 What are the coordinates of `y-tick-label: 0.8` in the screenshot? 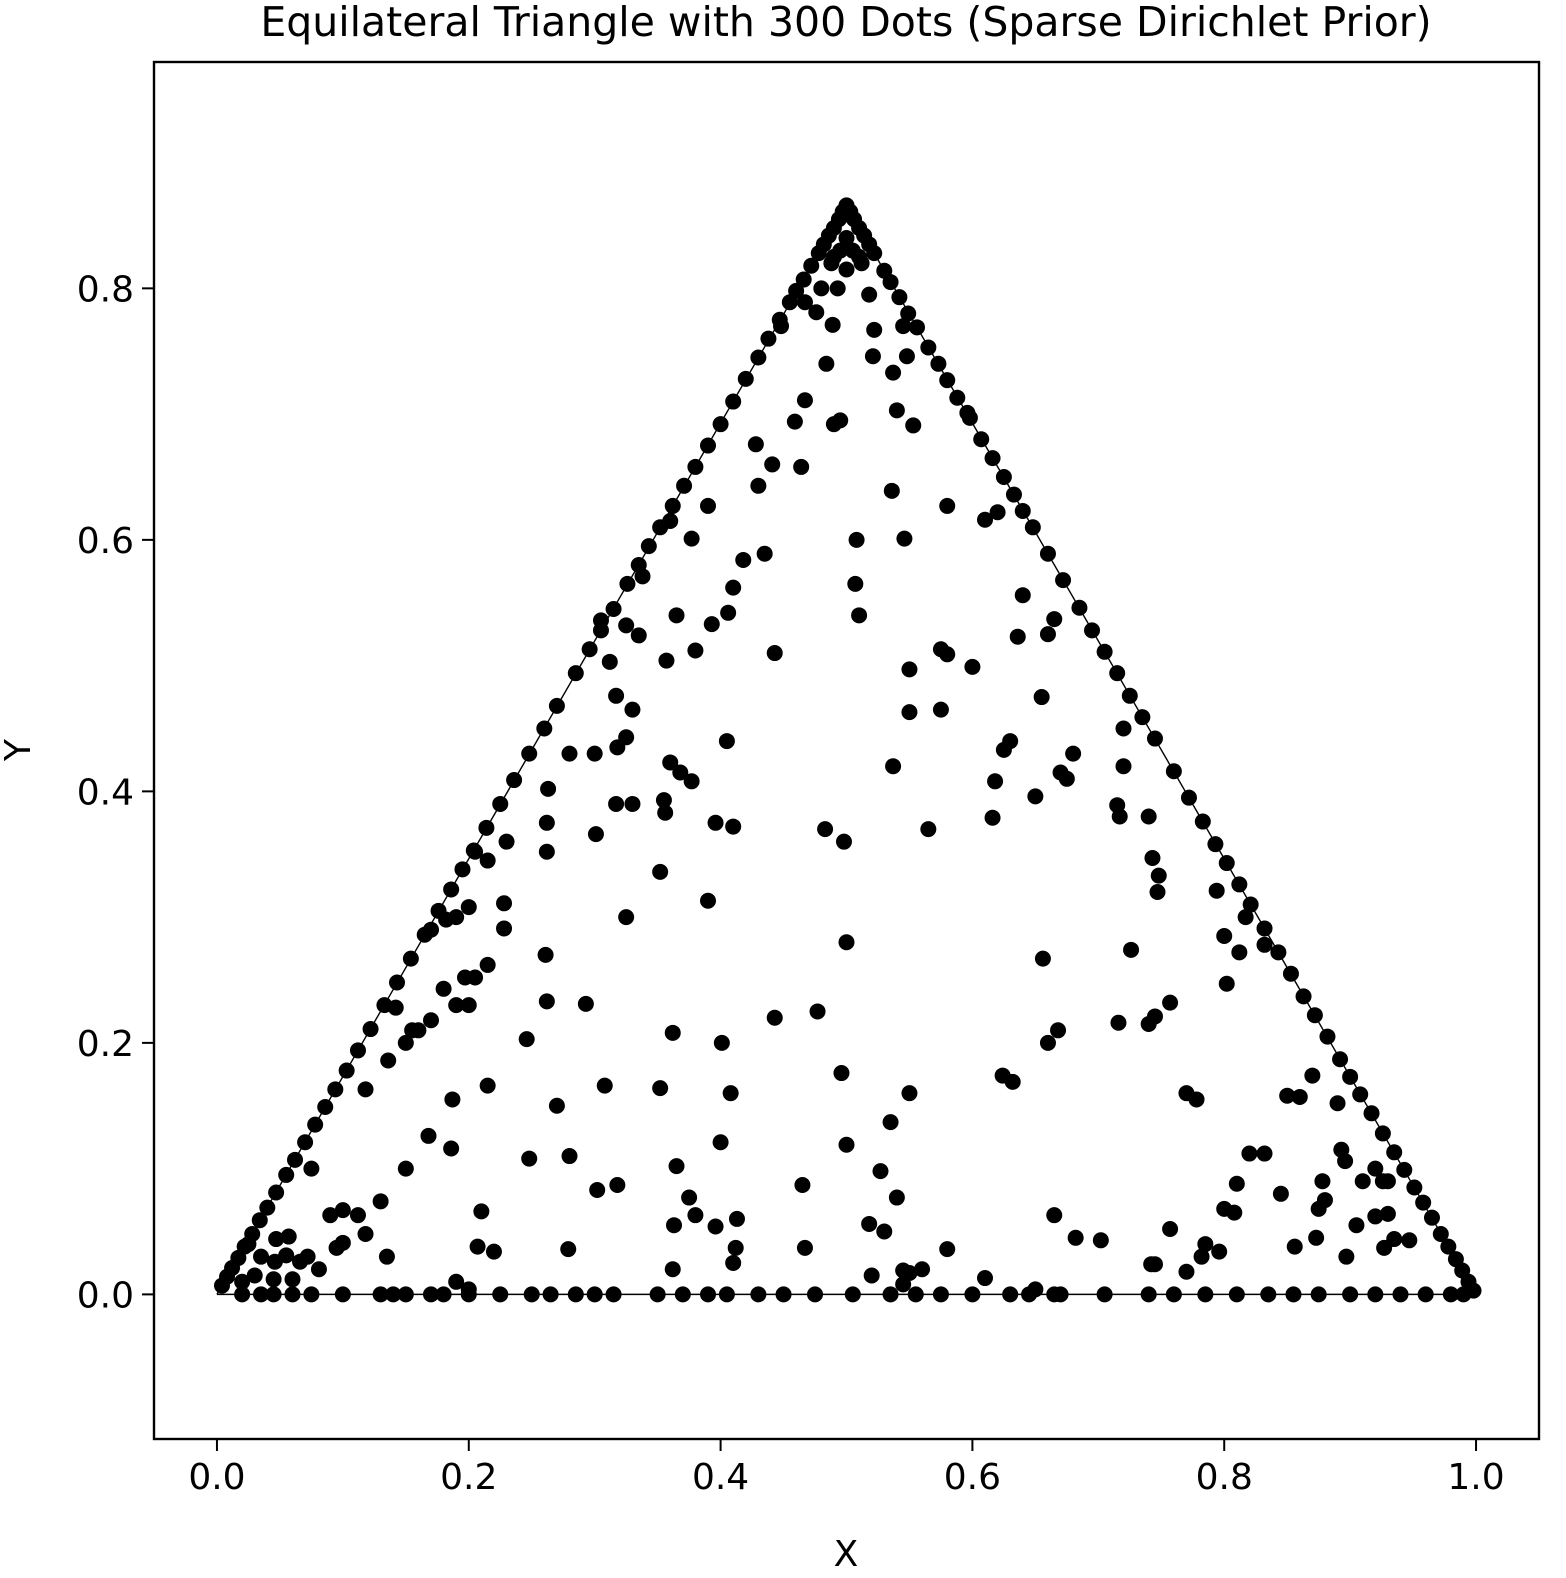 It's located at (105, 289).